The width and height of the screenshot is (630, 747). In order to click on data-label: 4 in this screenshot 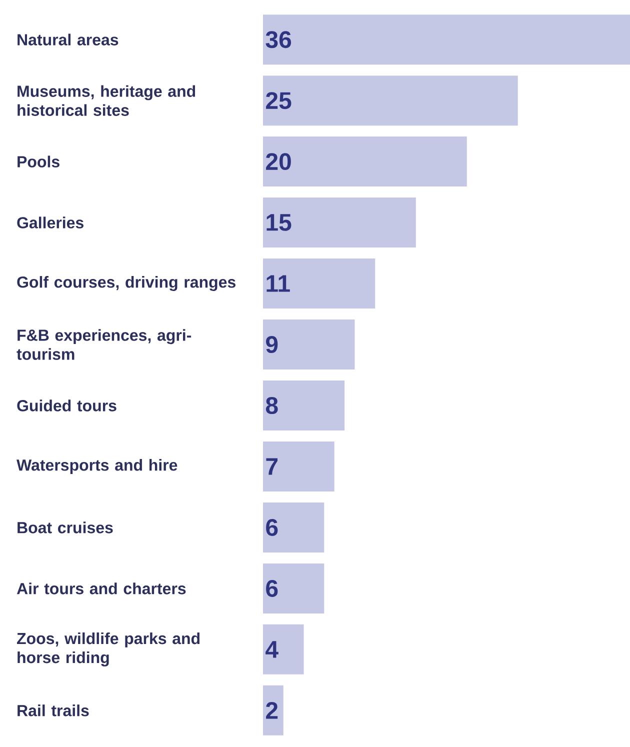, I will do `click(272, 649)`.